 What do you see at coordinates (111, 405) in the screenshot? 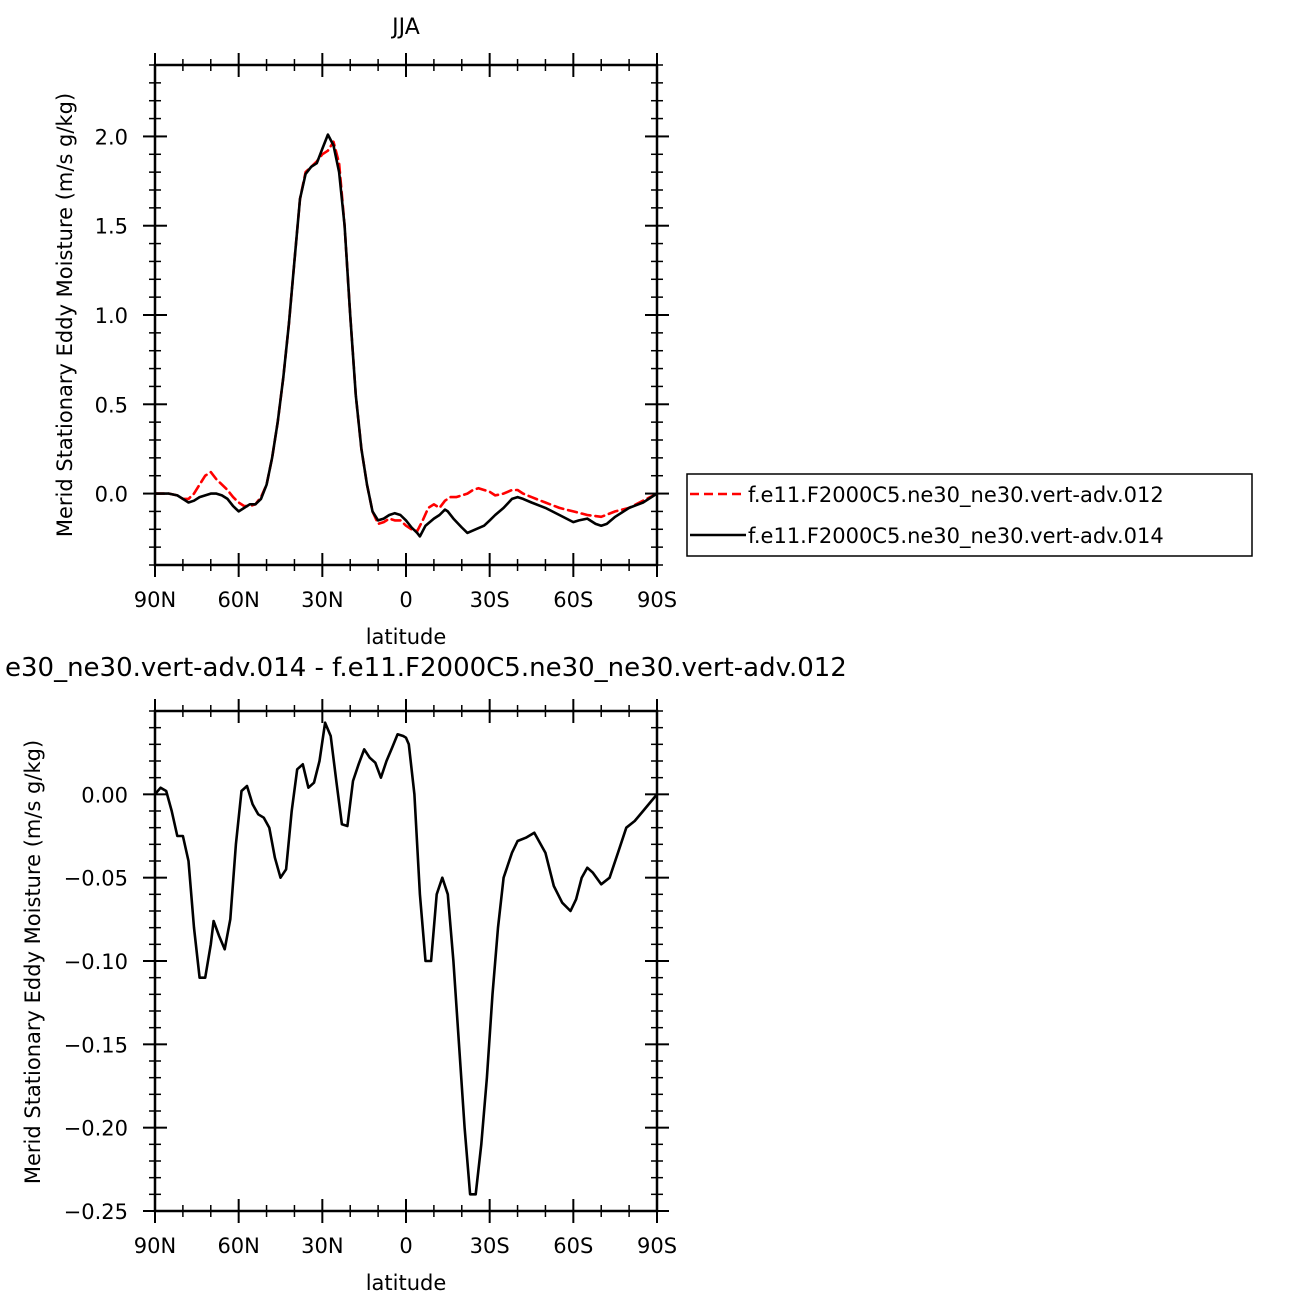
I see `y-tick-label: 0.5` at bounding box center [111, 405].